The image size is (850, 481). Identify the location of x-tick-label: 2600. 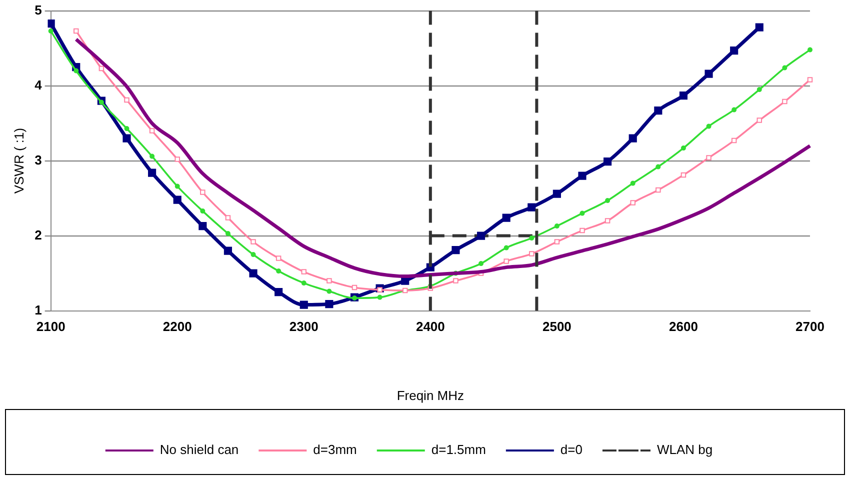
(683, 326).